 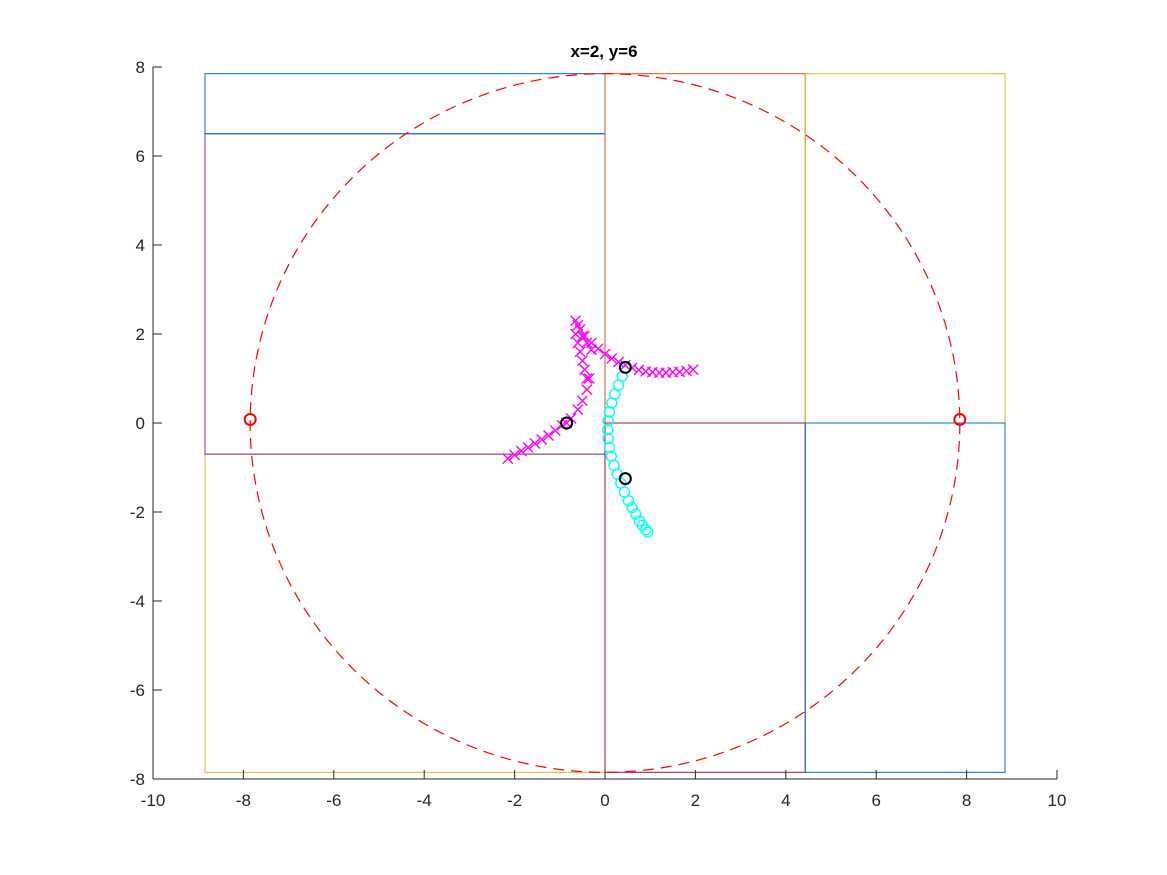 What do you see at coordinates (140, 423) in the screenshot?
I see `y-tick-label-4: 0` at bounding box center [140, 423].